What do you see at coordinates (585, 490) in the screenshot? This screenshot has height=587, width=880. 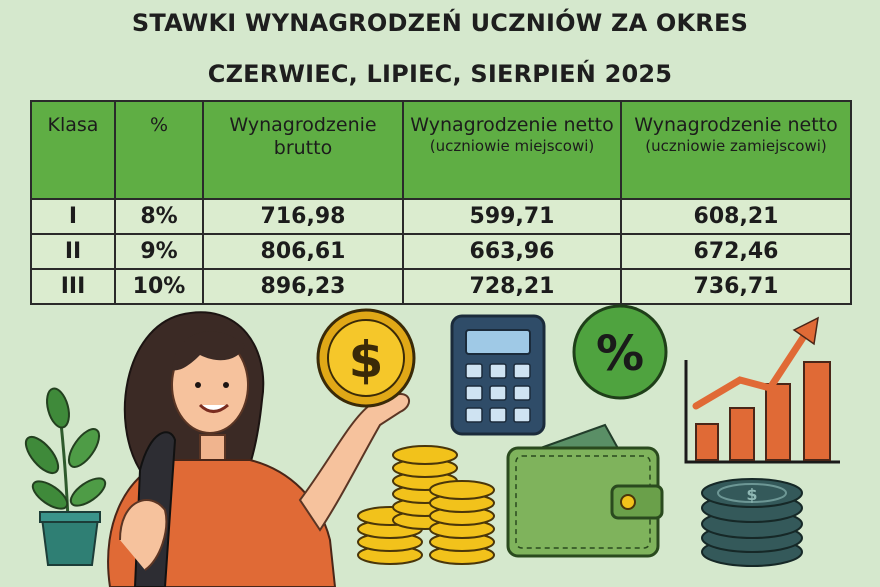 I see `wallet-icon` at bounding box center [585, 490].